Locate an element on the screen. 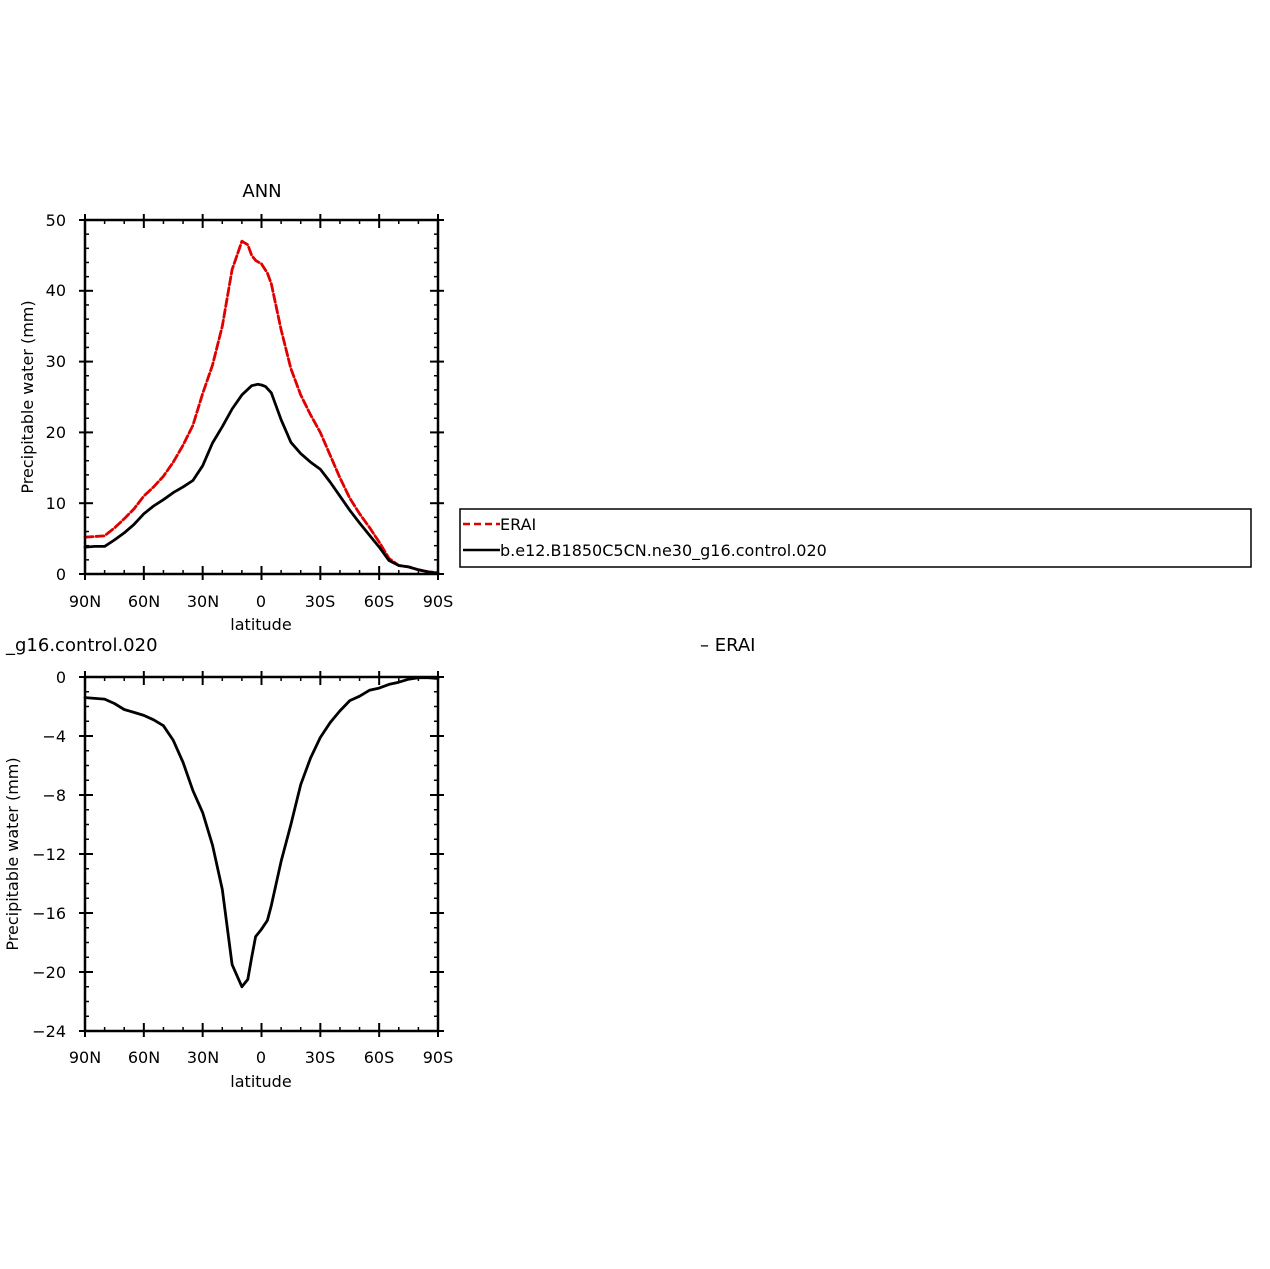 This screenshot has width=1270, height=1269. bottom-x-tick-labels: 90N 60N 30N 0 30S 60S 90S is located at coordinates (261, 1057).